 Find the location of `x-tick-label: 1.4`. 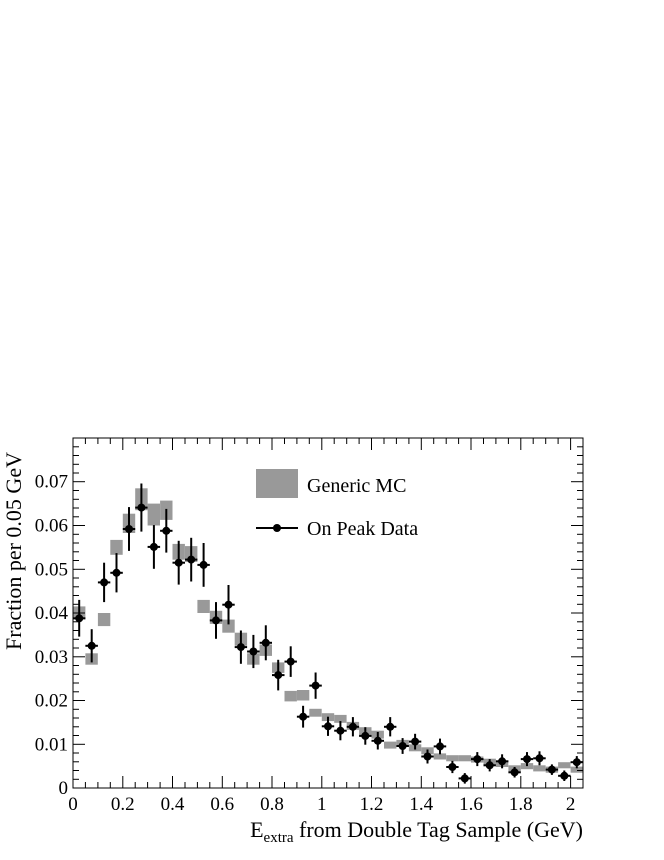

x-tick-label: 1.4 is located at coordinates (421, 804).